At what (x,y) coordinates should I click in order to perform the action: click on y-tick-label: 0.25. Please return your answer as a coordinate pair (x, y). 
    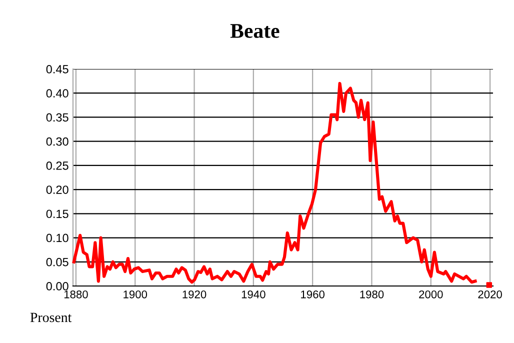
    Looking at the image, I should click on (57, 165).